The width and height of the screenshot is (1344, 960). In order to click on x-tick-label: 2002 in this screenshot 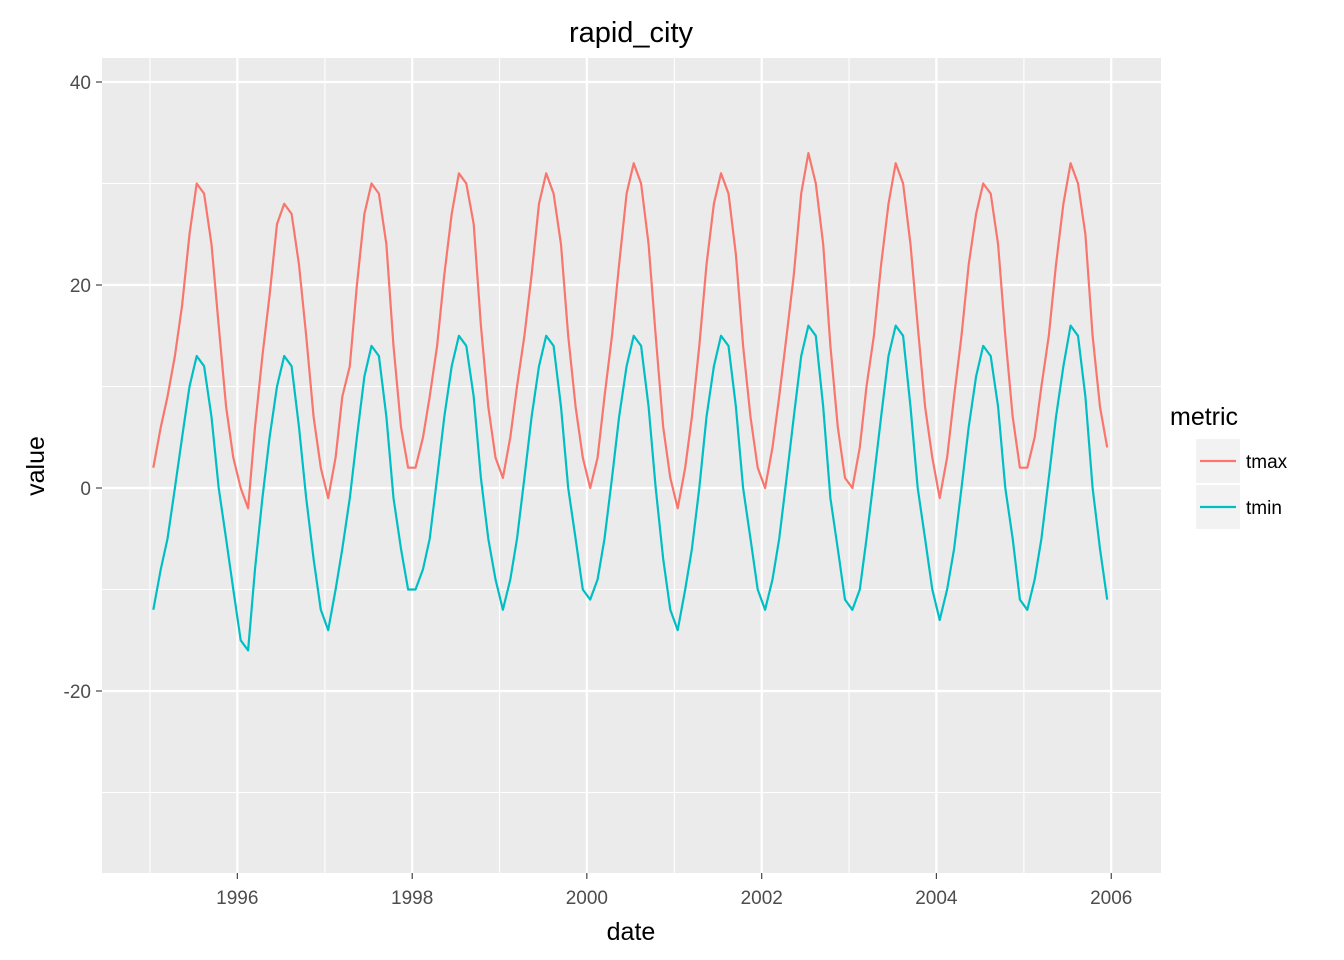, I will do `click(762, 898)`.